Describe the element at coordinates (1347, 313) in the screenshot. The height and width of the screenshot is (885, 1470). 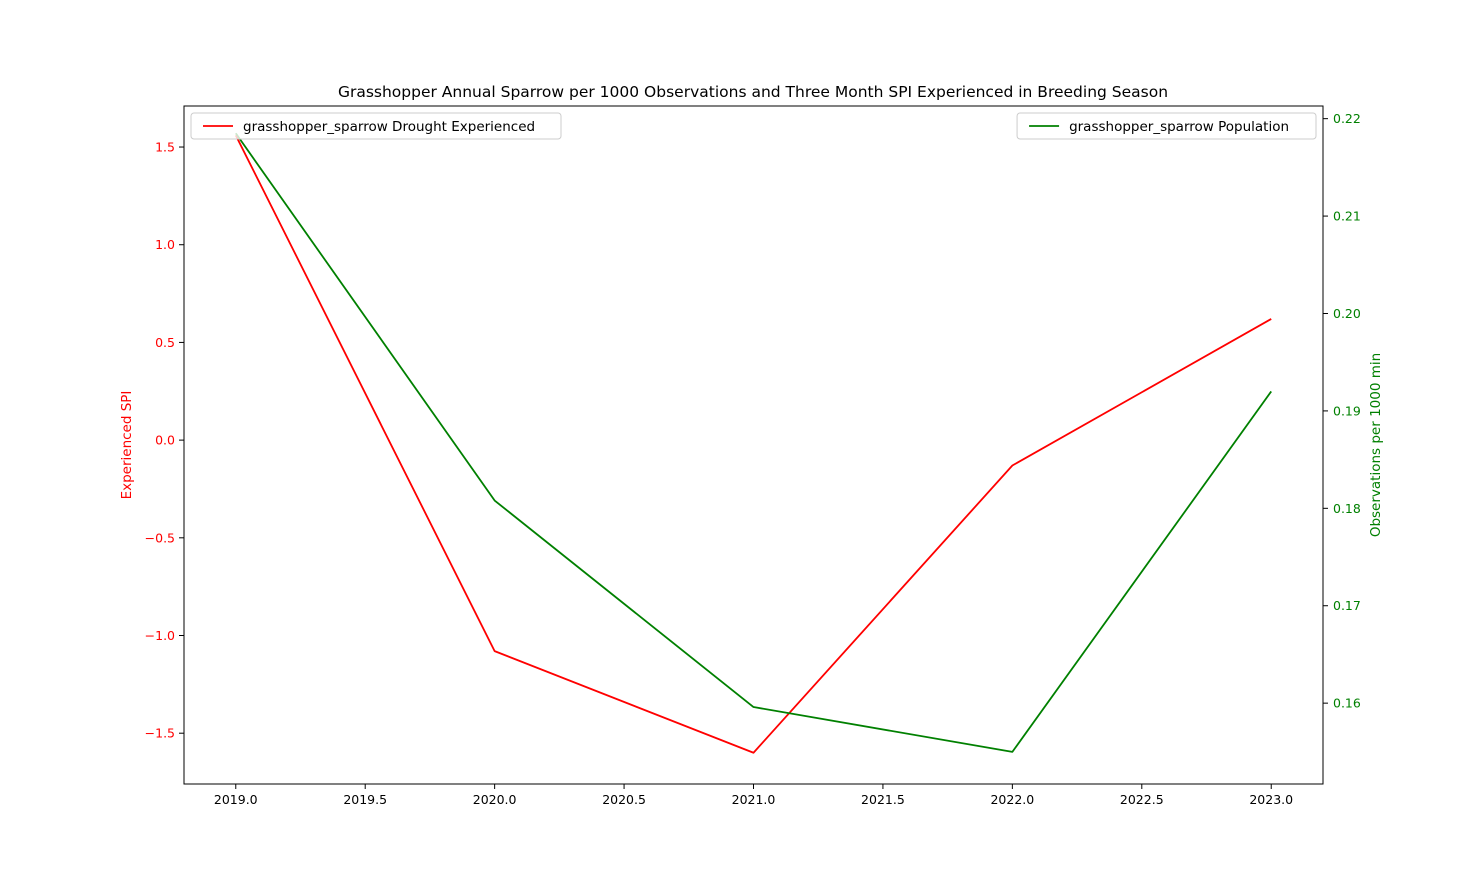
I see `right-y-tick-label: 0.20` at that location.